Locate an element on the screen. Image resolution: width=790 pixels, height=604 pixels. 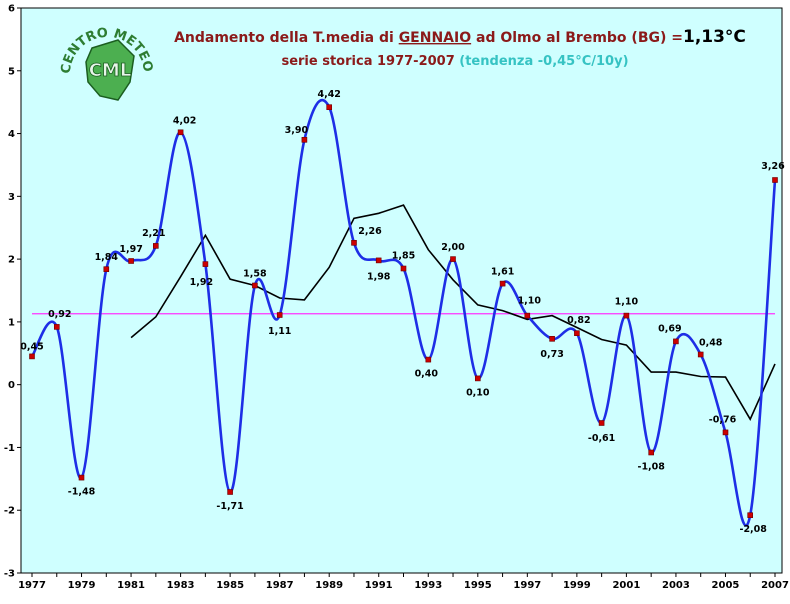
title-prefix: Andamento della T.media di is located at coordinates (286, 38).